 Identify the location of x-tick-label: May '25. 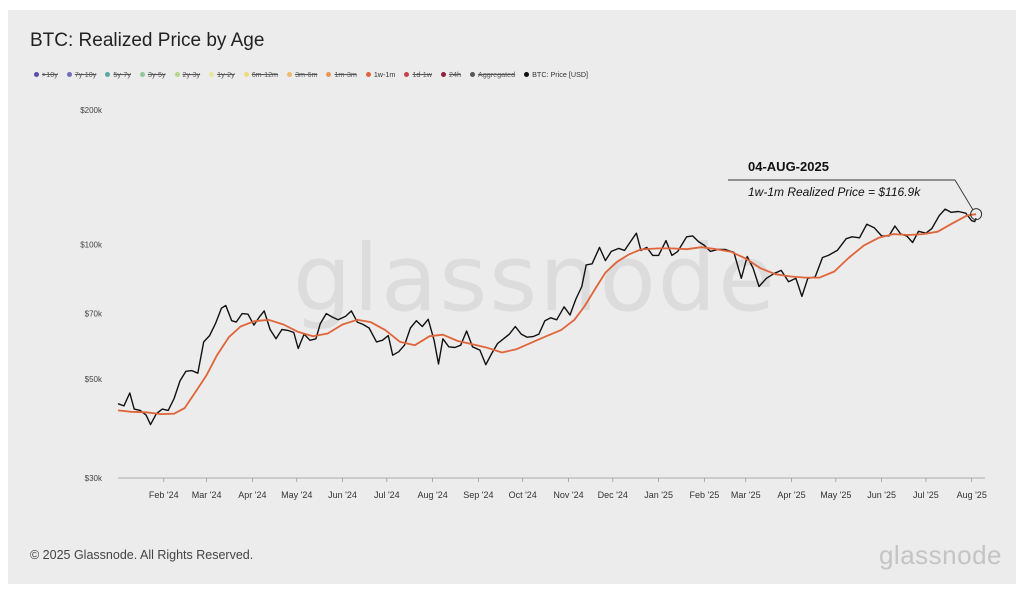
(835, 495).